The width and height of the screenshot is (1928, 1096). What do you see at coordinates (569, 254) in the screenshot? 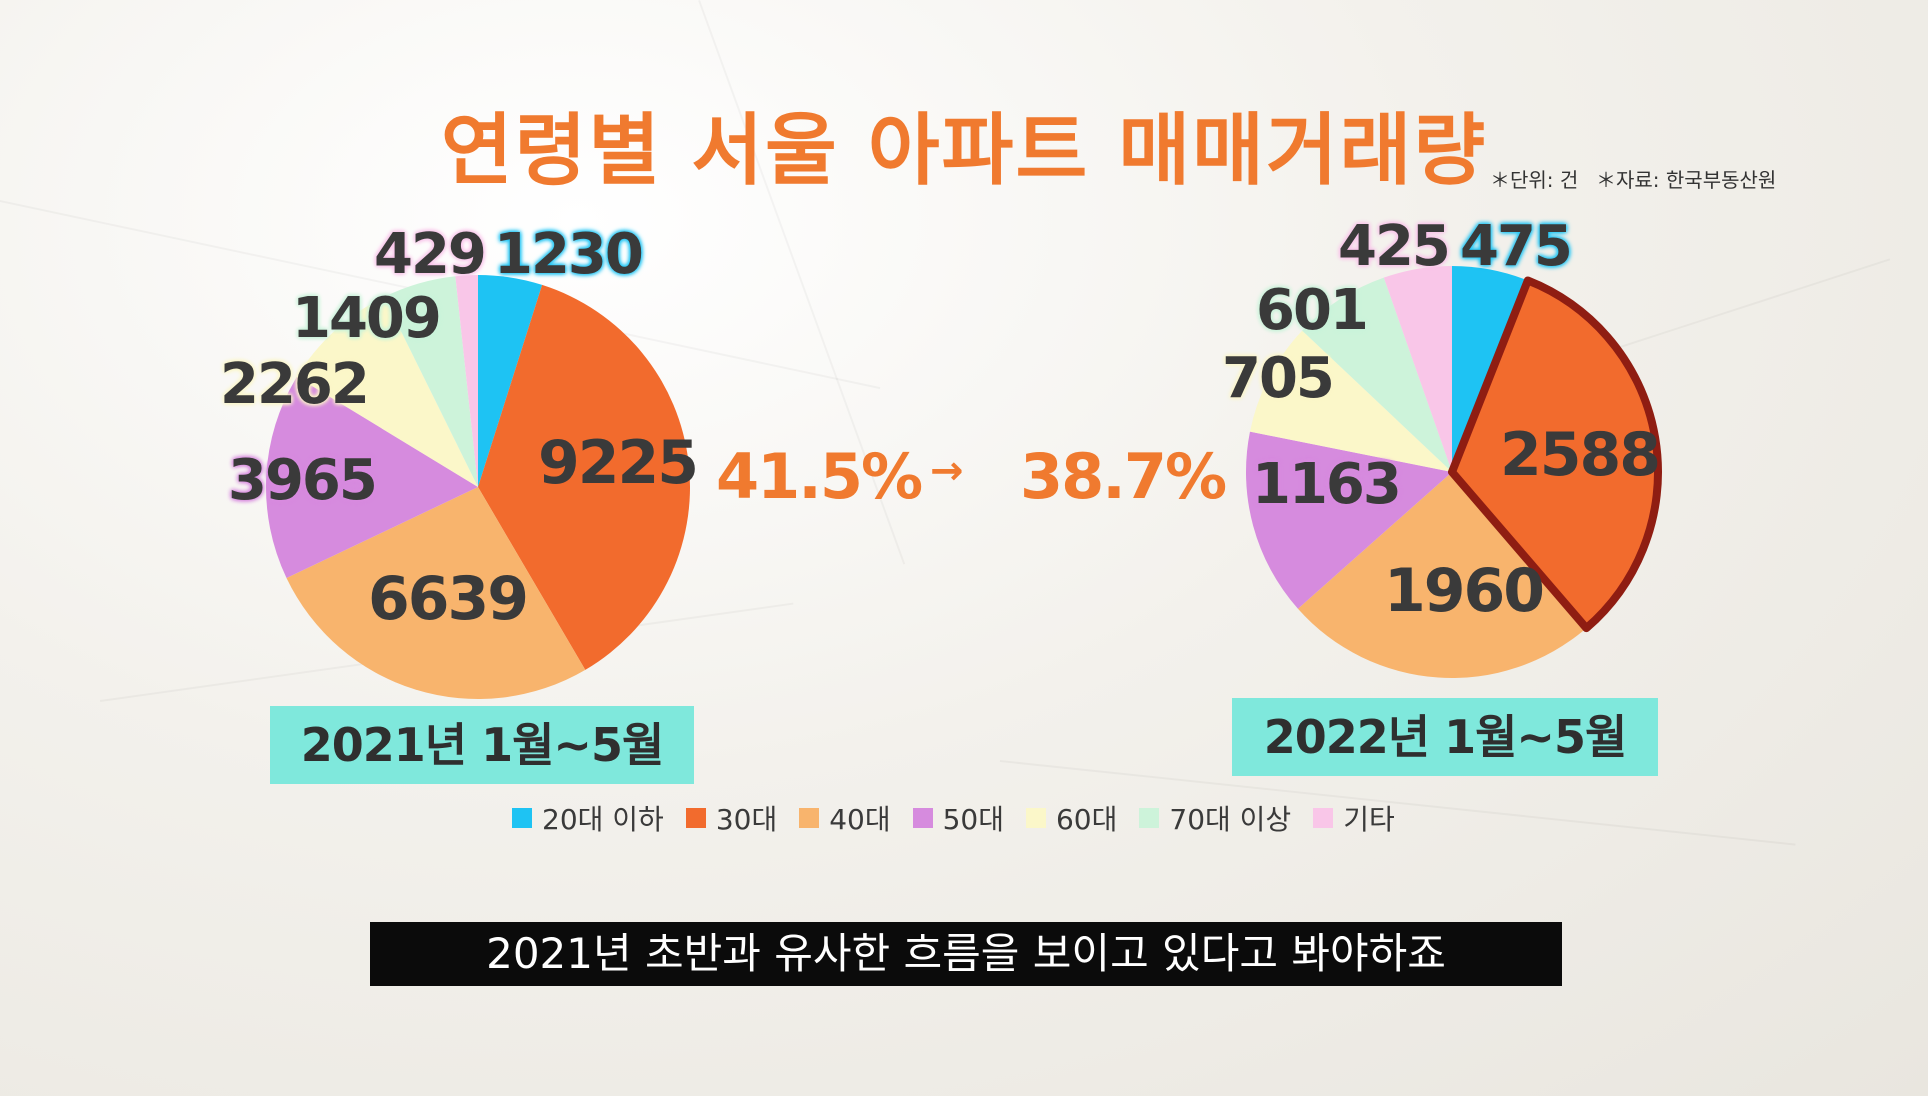
I see `label-2021-20s: 1230` at bounding box center [569, 254].